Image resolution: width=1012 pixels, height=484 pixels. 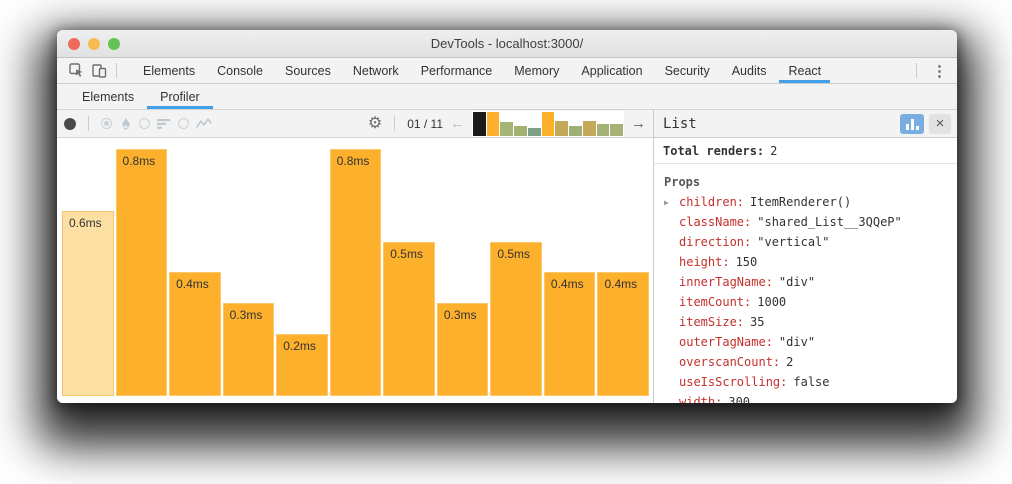 What do you see at coordinates (749, 70) in the screenshot?
I see `main-tab-audits: Audits` at bounding box center [749, 70].